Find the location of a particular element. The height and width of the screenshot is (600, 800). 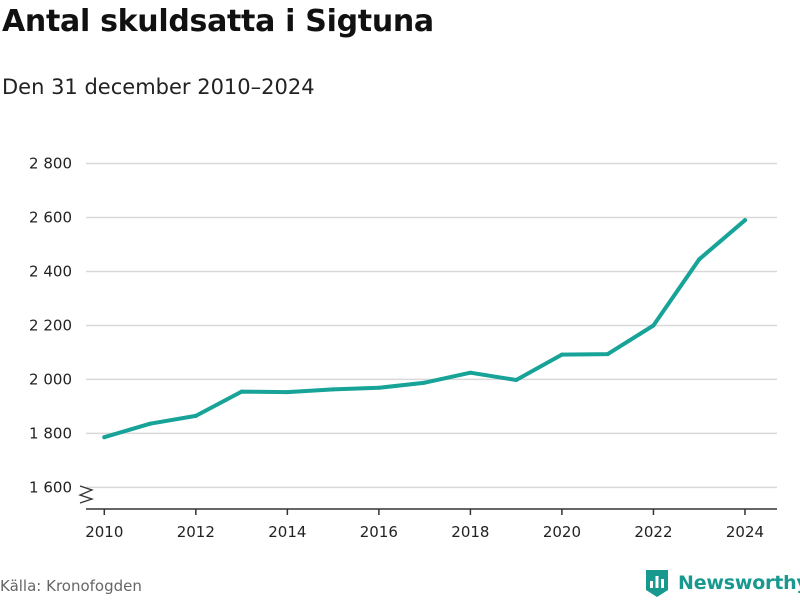

x-tick-label: 2016 is located at coordinates (379, 532).